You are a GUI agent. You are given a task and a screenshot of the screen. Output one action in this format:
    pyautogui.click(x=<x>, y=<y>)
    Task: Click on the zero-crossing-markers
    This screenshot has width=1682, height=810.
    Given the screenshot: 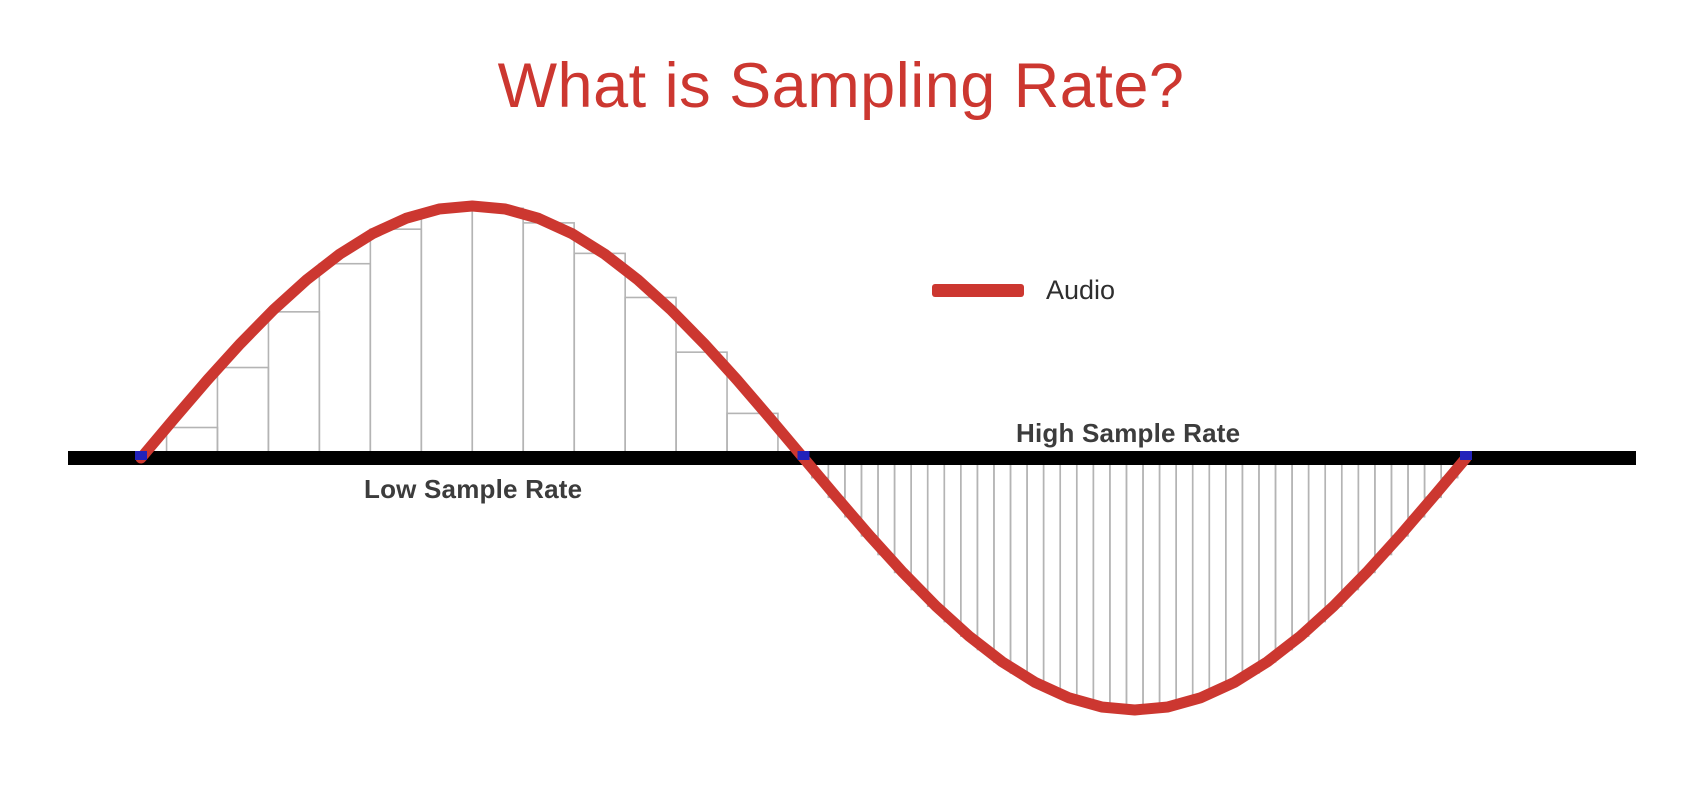 What is the action you would take?
    pyautogui.click(x=803, y=455)
    